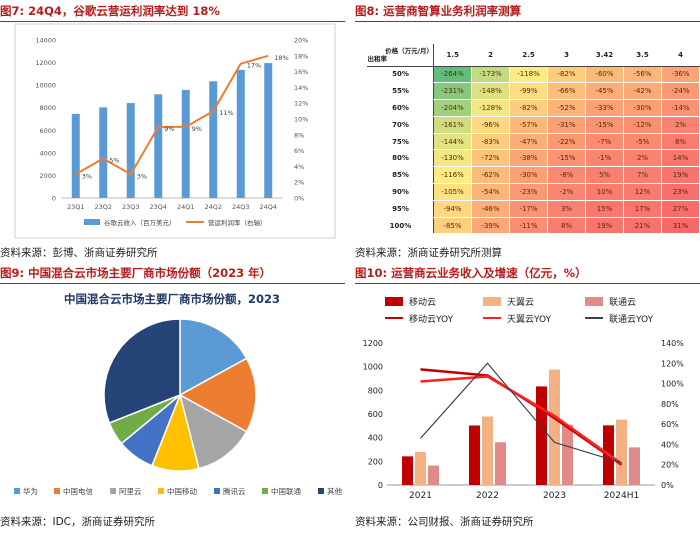 Image resolution: width=700 pixels, height=533 pixels. Describe the element at coordinates (642, 208) in the screenshot. I see `heatmap-cell: 17%` at that location.